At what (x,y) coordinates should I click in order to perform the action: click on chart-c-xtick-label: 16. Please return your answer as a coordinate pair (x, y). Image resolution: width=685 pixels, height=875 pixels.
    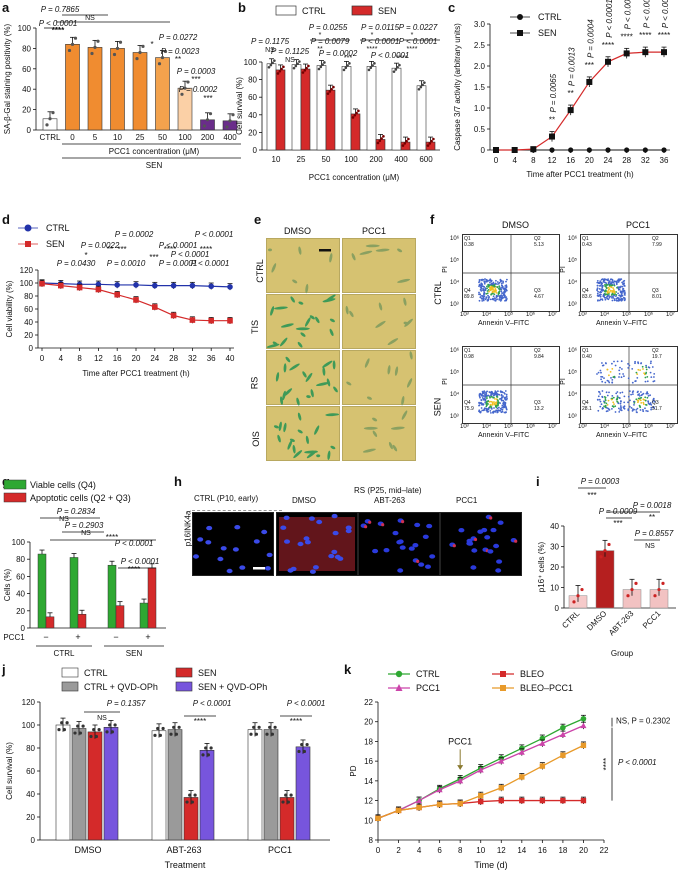
    Looking at the image, I should click on (570, 160).